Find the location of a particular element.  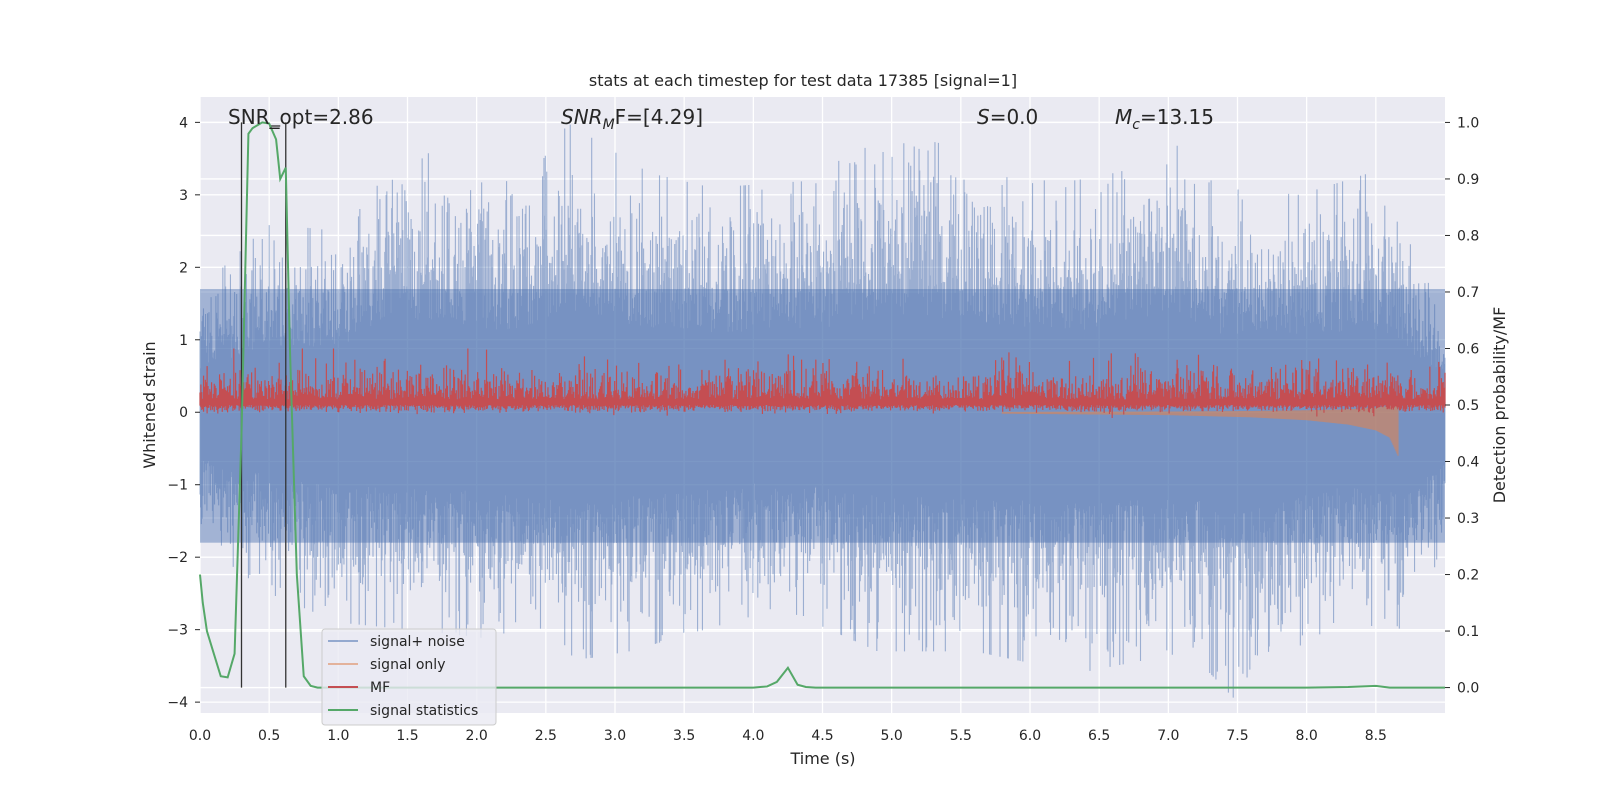

x-tick-label: 7.0 is located at coordinates (1168, 736).